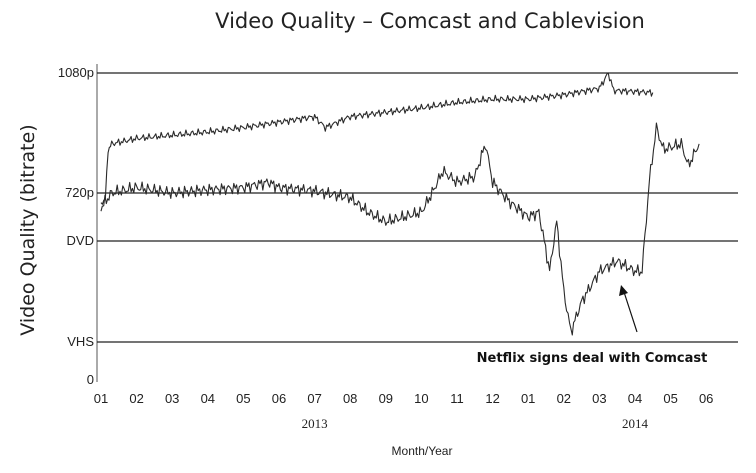  Describe the element at coordinates (80, 341) in the screenshot. I see `y-tick-label: VHS` at that location.